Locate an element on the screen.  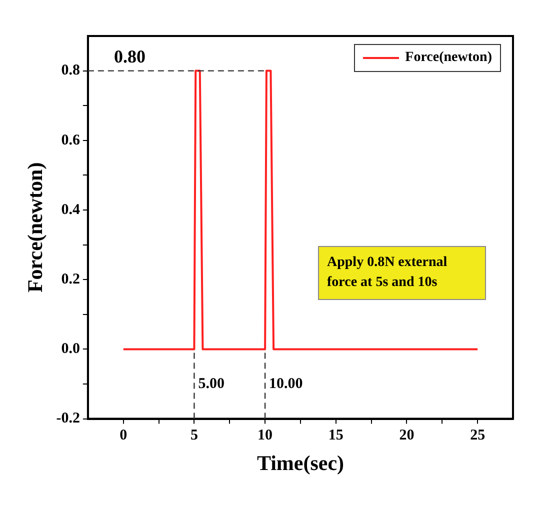
y-tick-label: 0.2 is located at coordinates (70, 279).